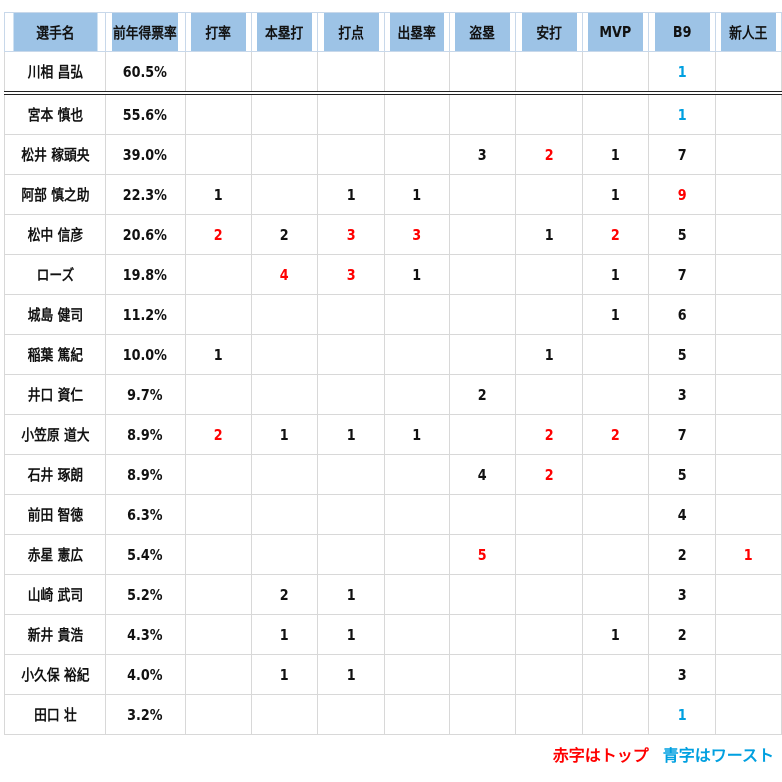  What do you see at coordinates (55, 274) in the screenshot?
I see `player-name: ローズ` at bounding box center [55, 274].